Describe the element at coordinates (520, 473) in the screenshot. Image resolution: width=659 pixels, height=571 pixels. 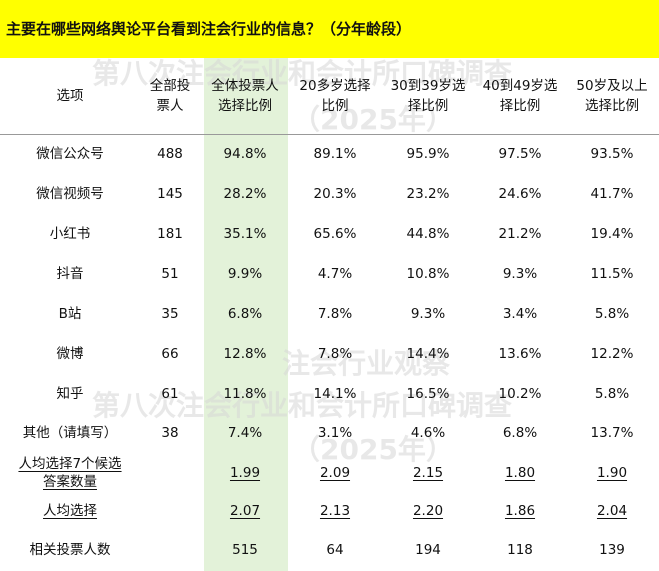
I see `table-cell: 1.80` at that location.